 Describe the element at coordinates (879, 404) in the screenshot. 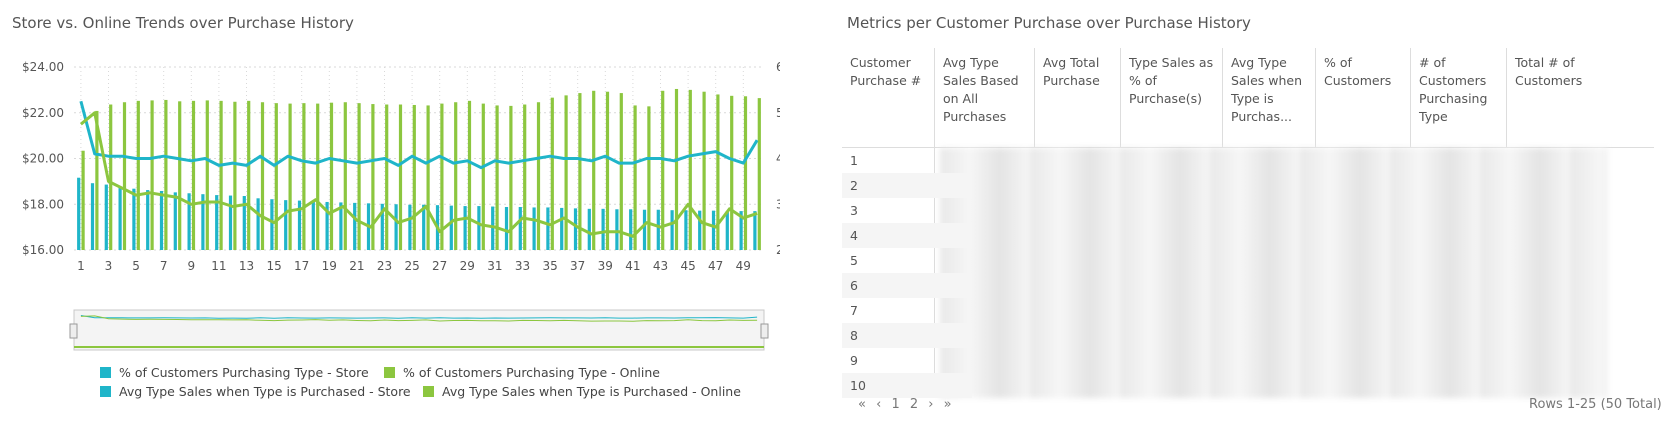

I see `prev-page-icon: ‹` at that location.